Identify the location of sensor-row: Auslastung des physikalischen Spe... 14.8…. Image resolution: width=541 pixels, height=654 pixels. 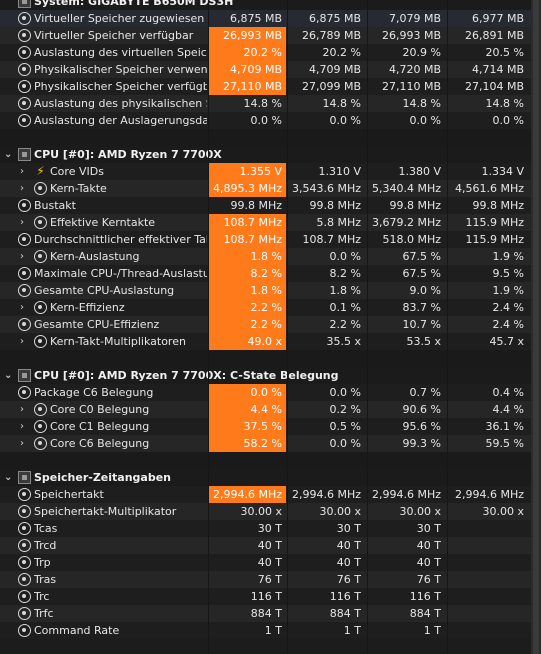
(270, 103).